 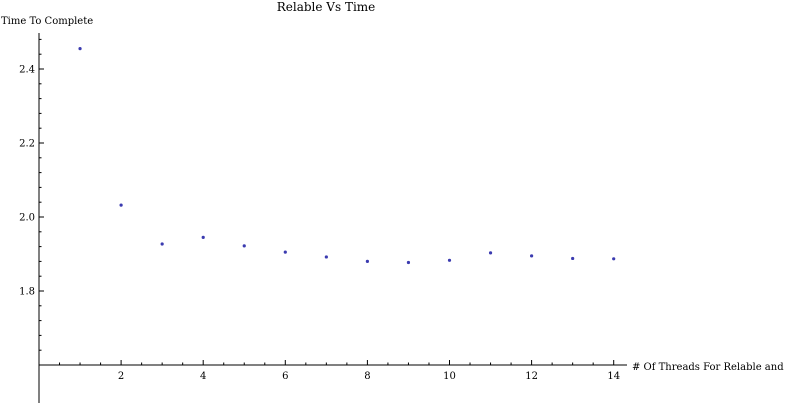 I want to click on y-tick-label: 1.8, so click(x=27, y=292).